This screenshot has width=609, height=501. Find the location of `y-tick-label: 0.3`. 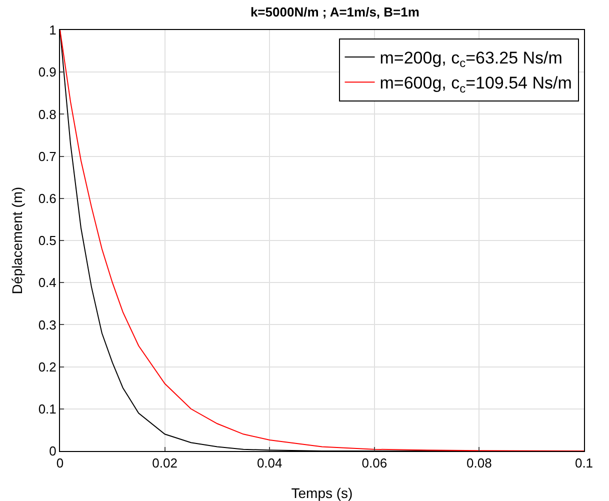

y-tick-label: 0.3 is located at coordinates (47, 324).